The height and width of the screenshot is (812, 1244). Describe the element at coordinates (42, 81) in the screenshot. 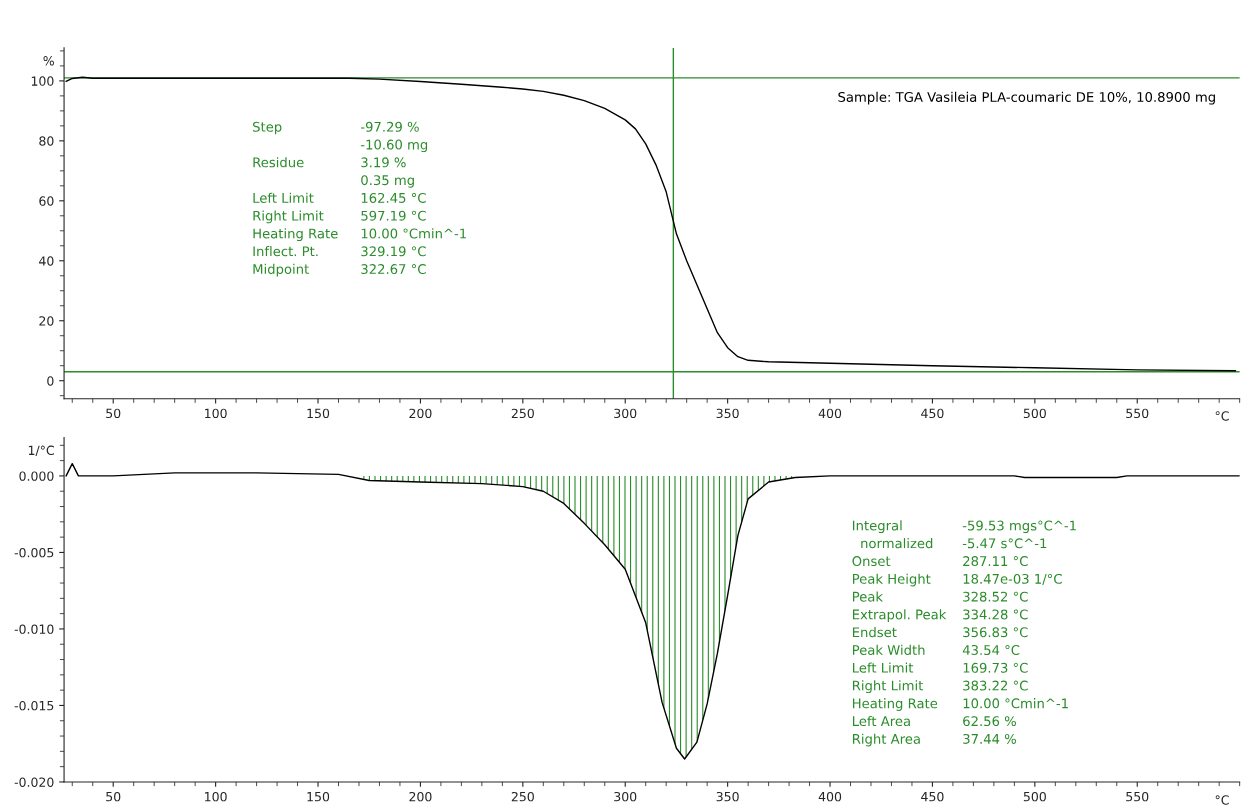

I see `y-tick-label: 100` at that location.